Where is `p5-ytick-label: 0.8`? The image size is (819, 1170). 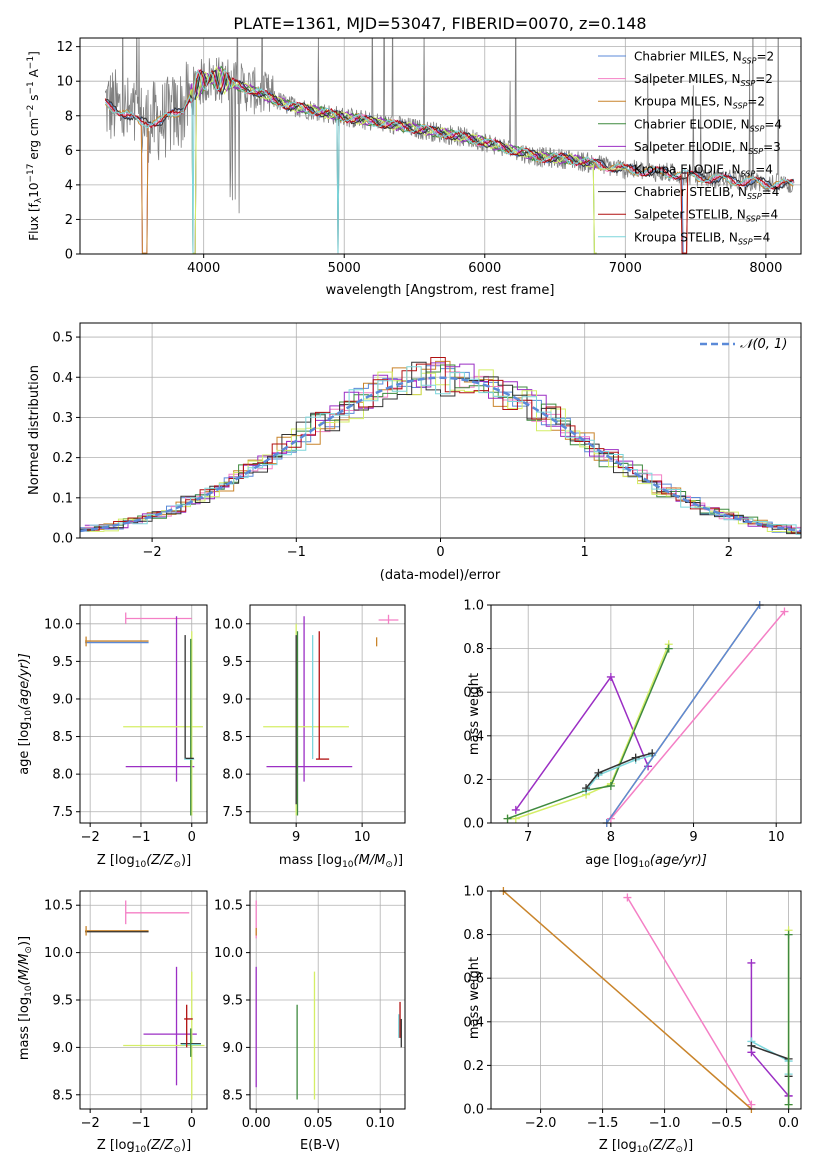 p5-ytick-label: 0.8 is located at coordinates (473, 649).